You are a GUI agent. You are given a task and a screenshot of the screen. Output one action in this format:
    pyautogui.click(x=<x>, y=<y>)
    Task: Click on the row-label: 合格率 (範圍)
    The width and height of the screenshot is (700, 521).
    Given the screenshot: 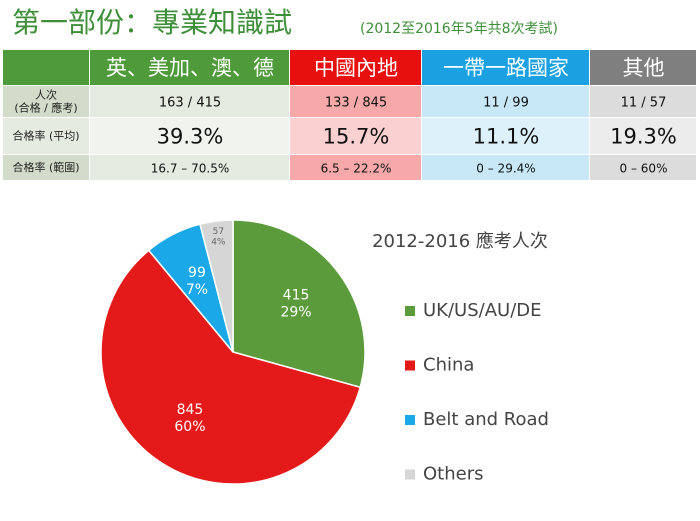 What is the action you would take?
    pyautogui.click(x=45, y=167)
    